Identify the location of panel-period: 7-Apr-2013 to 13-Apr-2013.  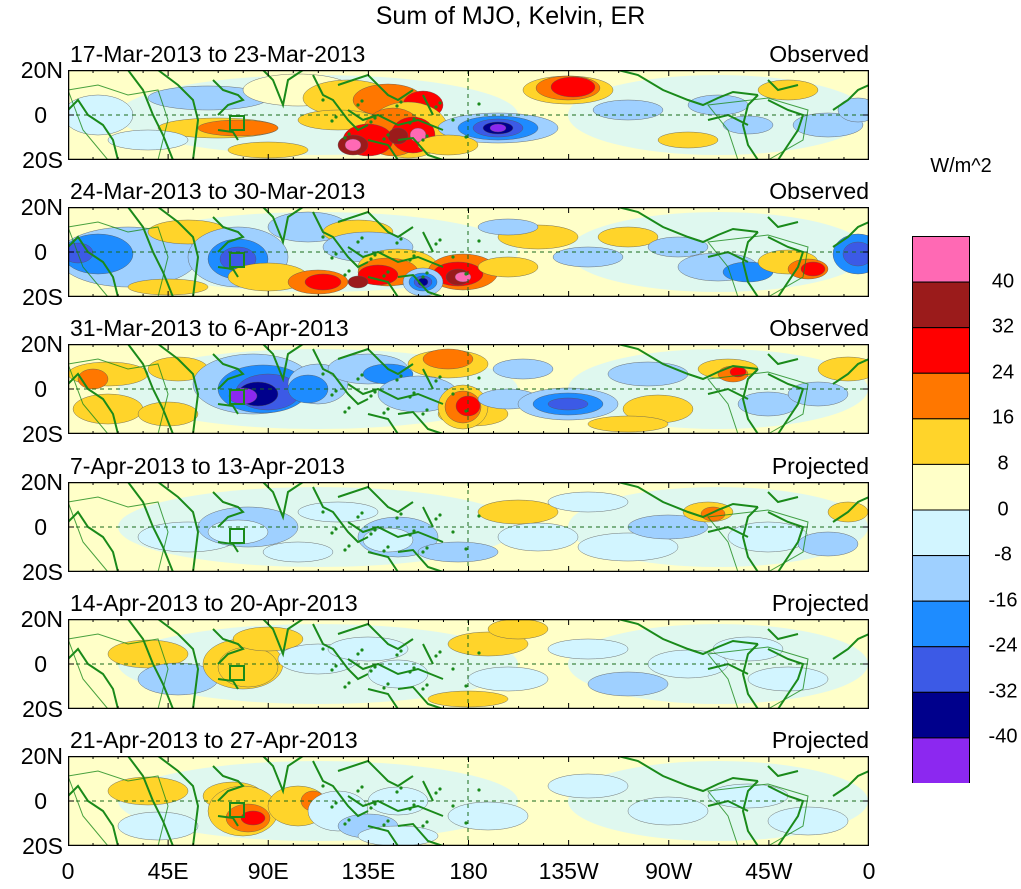
(207, 466).